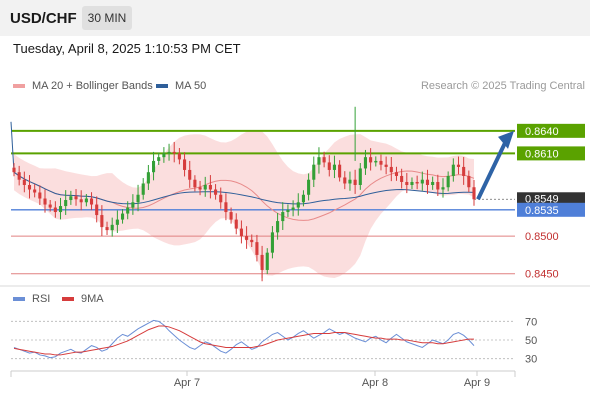  Describe the element at coordinates (542, 154) in the screenshot. I see `level-label-0.8610: 0.8610` at that location.